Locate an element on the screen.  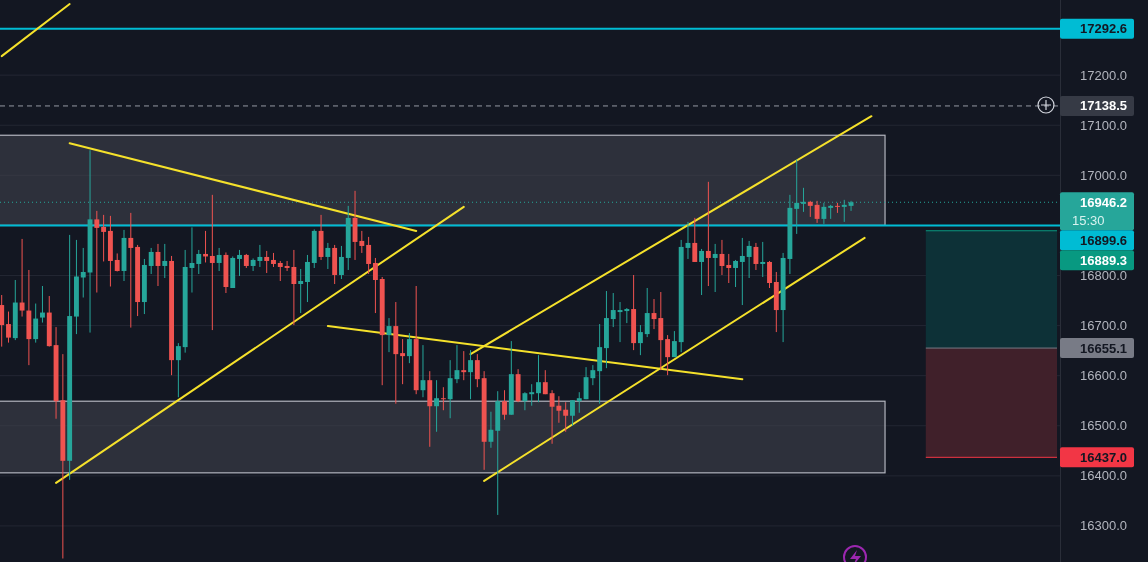
ref-line-label: 16899.6 is located at coordinates (1103, 240).